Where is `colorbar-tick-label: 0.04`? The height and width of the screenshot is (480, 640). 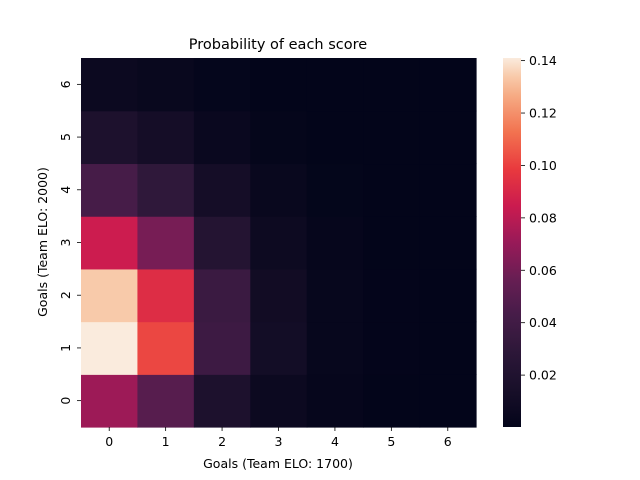
colorbar-tick-label: 0.04 is located at coordinates (543, 322).